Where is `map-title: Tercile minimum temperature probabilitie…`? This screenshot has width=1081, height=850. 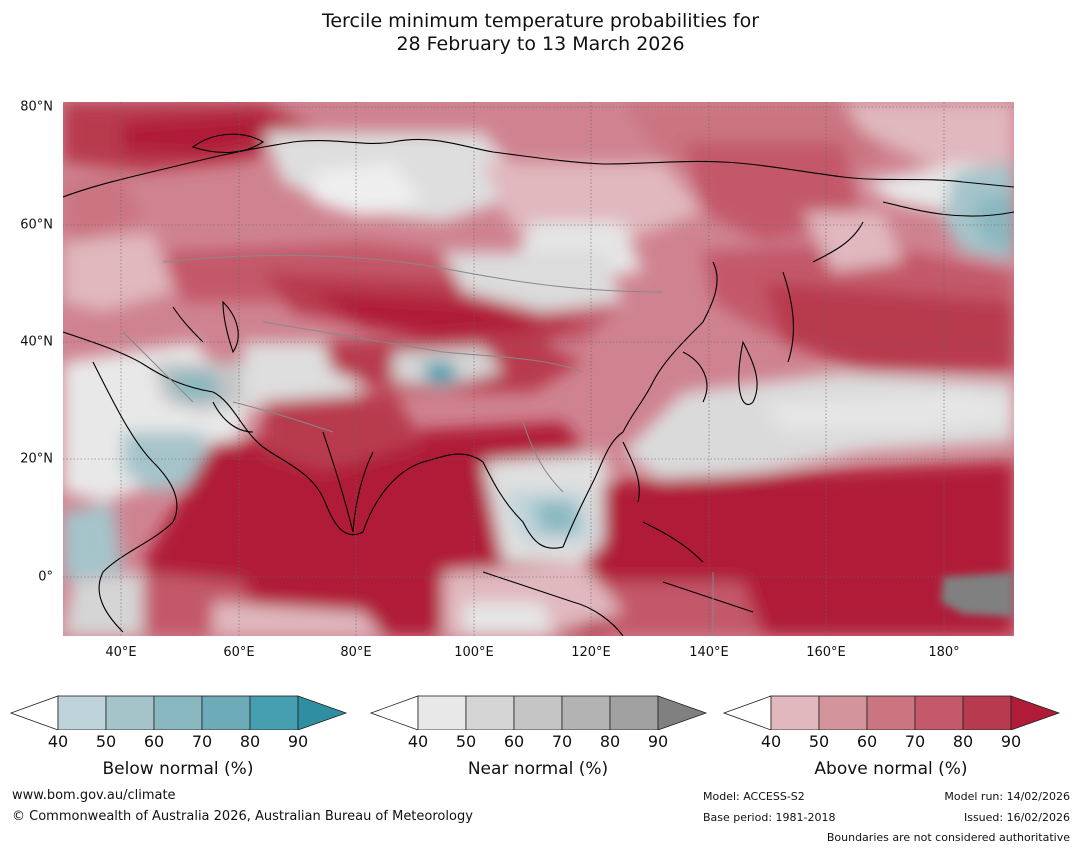
map-title: Tercile minimum temperature probabilitie… is located at coordinates (540, 33).